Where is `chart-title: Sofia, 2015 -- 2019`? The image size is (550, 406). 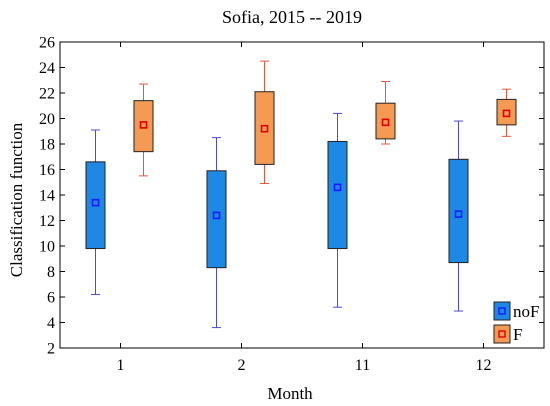
chart-title: Sofia, 2015 -- 2019 is located at coordinates (292, 17).